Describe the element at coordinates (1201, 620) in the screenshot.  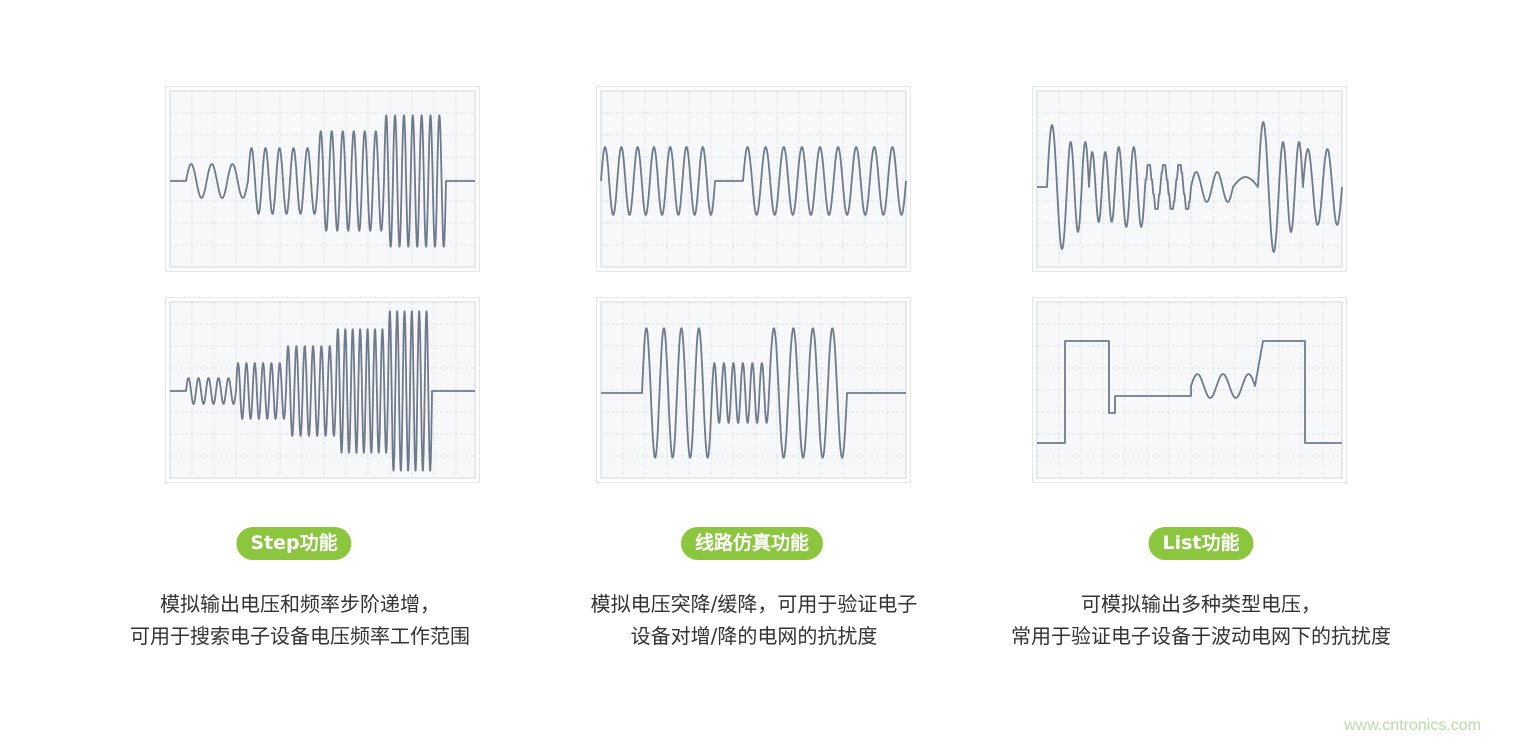
I see `list-description: 可模拟输出多种类型电压， 常用于验证电子设备于波动电网下的抗扰度` at that location.